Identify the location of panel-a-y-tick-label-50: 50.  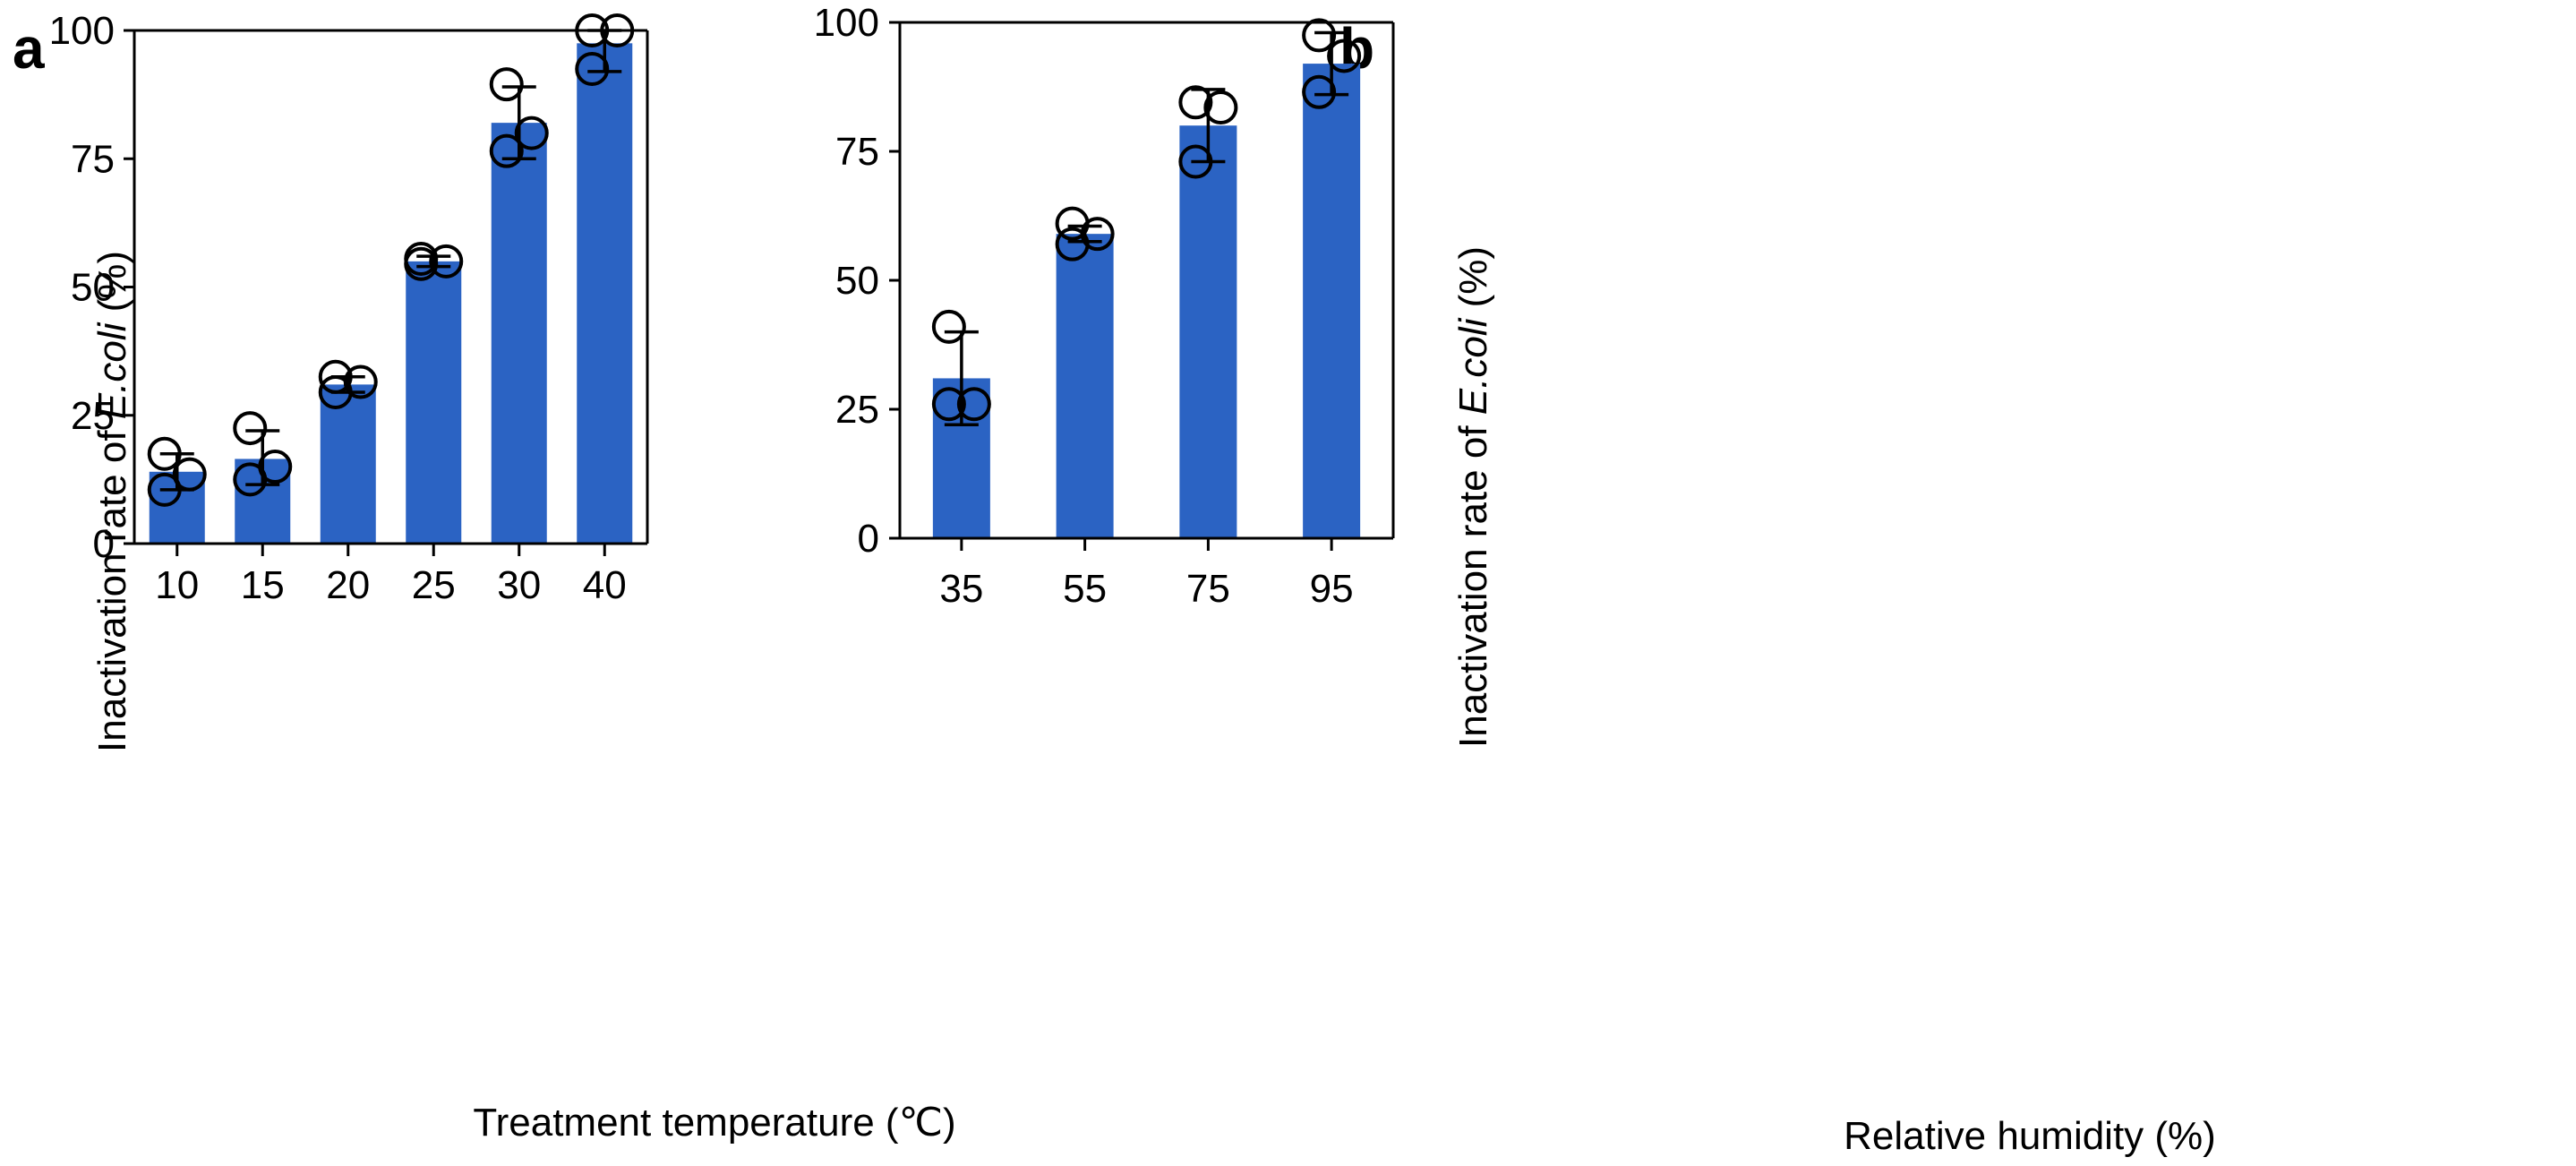
(93, 288).